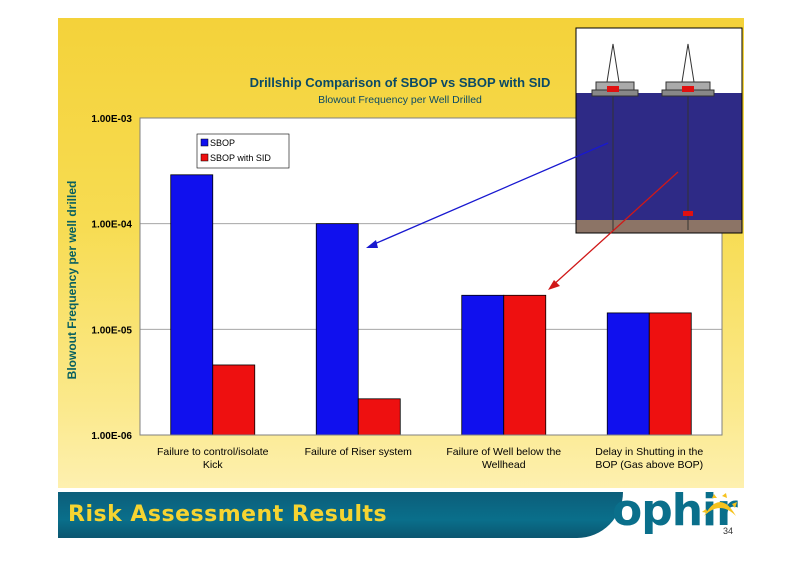 The height and width of the screenshot is (566, 800). What do you see at coordinates (240, 158) in the screenshot?
I see `legend-label-sbop-sid: SBOP with SID` at bounding box center [240, 158].